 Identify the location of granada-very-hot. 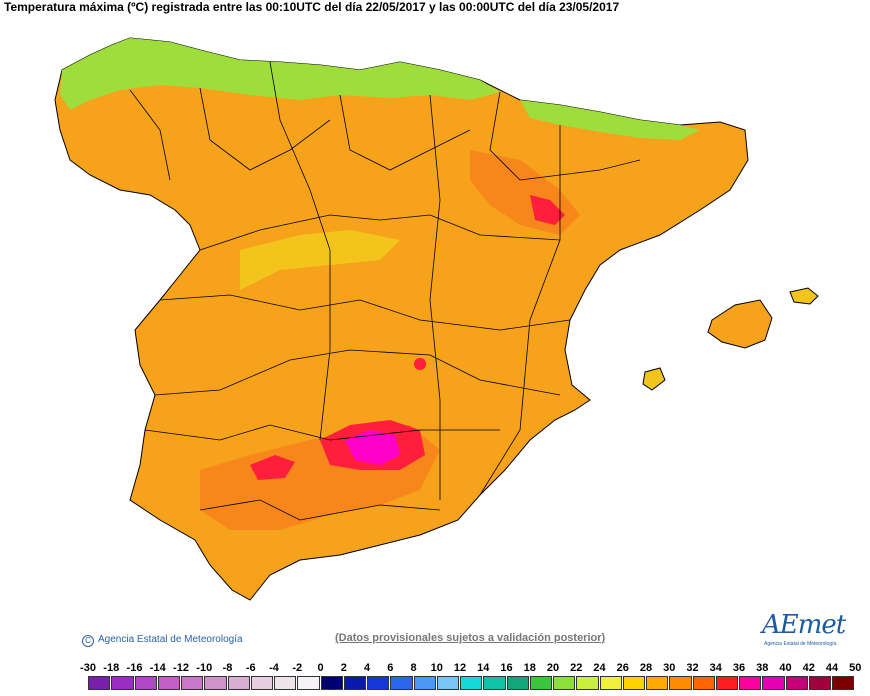
(372, 447).